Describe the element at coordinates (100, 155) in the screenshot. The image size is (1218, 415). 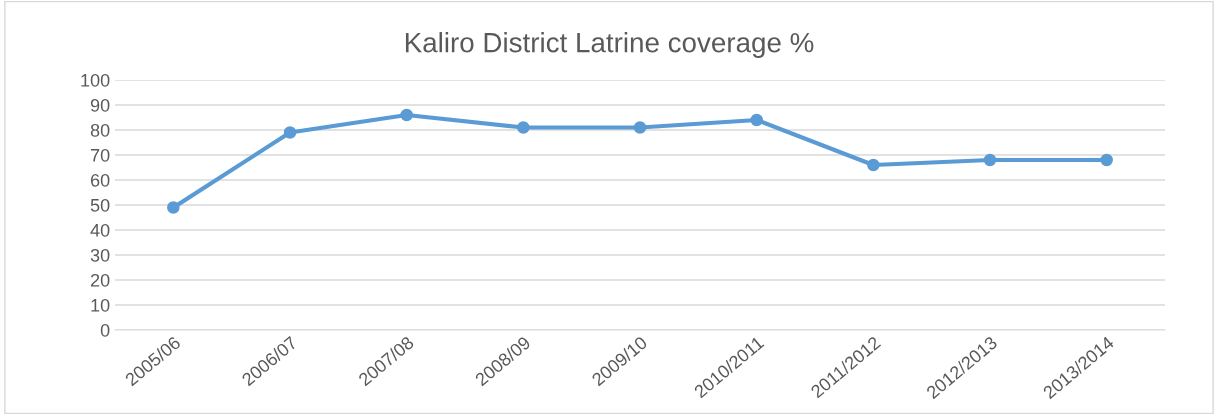
I see `y-tick-label: 70` at that location.